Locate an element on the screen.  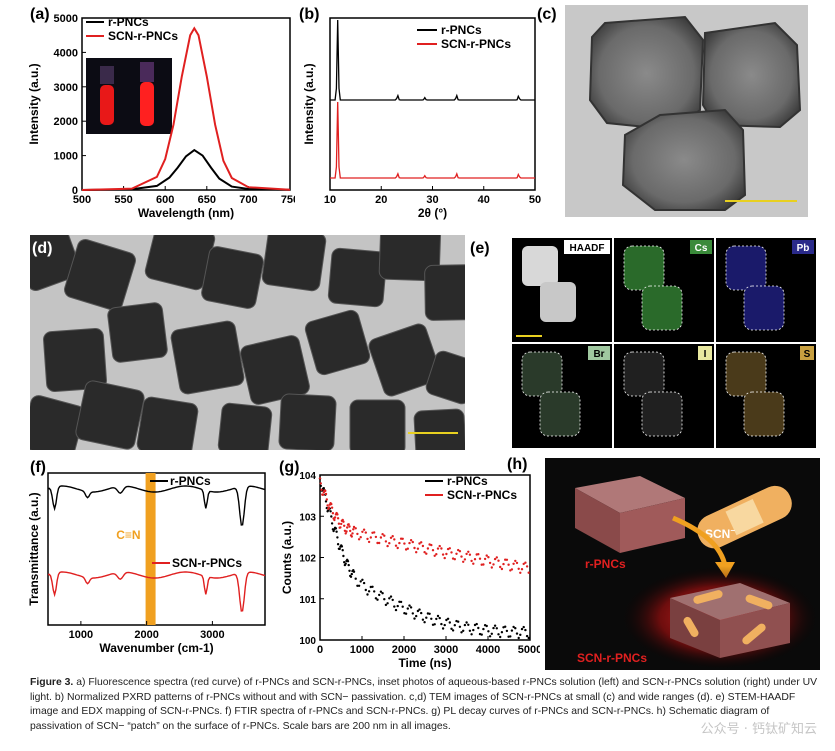
vial-right is located at coordinates (147, 104).